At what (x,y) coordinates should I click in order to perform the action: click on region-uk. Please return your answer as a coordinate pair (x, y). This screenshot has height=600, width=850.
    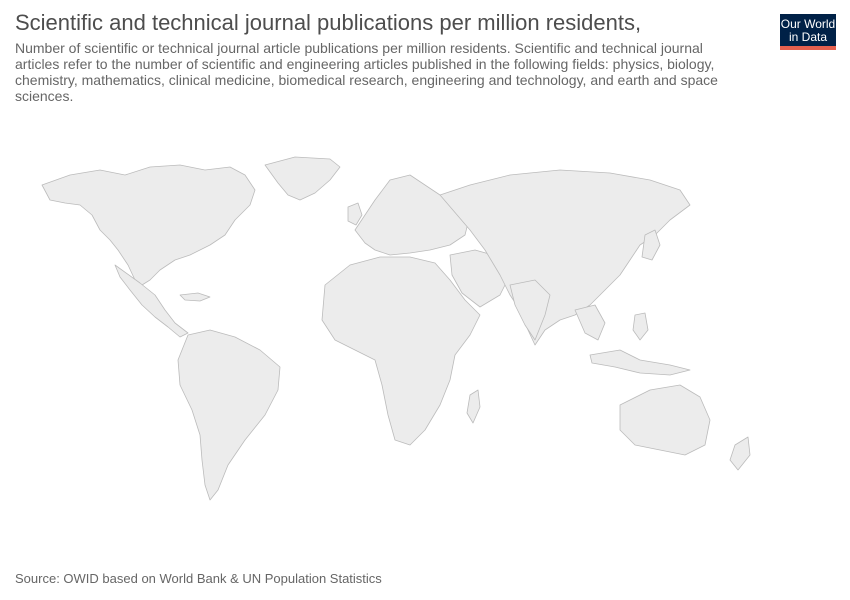
    Looking at the image, I should click on (355, 214).